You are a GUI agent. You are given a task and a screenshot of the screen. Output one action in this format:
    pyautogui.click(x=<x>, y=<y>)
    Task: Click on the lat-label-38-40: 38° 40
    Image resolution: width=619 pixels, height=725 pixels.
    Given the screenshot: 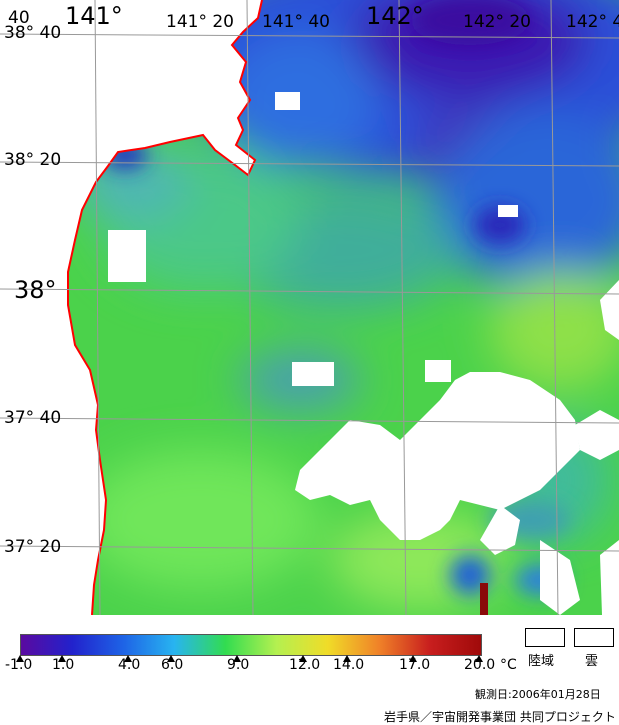 What is the action you would take?
    pyautogui.click(x=33, y=33)
    